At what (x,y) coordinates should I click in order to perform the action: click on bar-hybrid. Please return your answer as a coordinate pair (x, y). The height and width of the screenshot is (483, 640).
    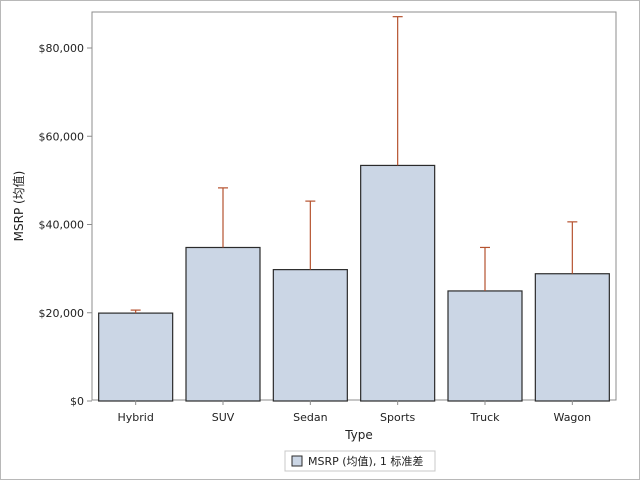
    Looking at the image, I should click on (136, 357).